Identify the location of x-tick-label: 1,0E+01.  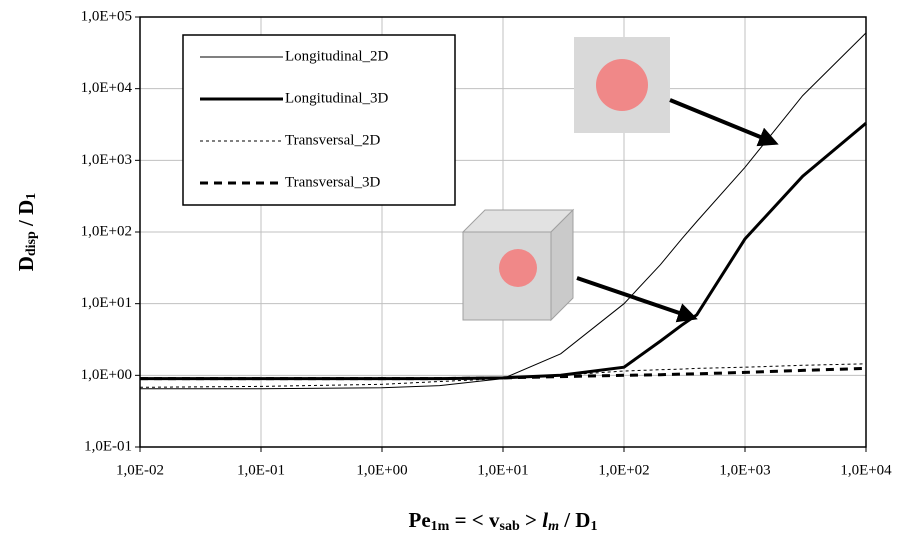
(502, 470).